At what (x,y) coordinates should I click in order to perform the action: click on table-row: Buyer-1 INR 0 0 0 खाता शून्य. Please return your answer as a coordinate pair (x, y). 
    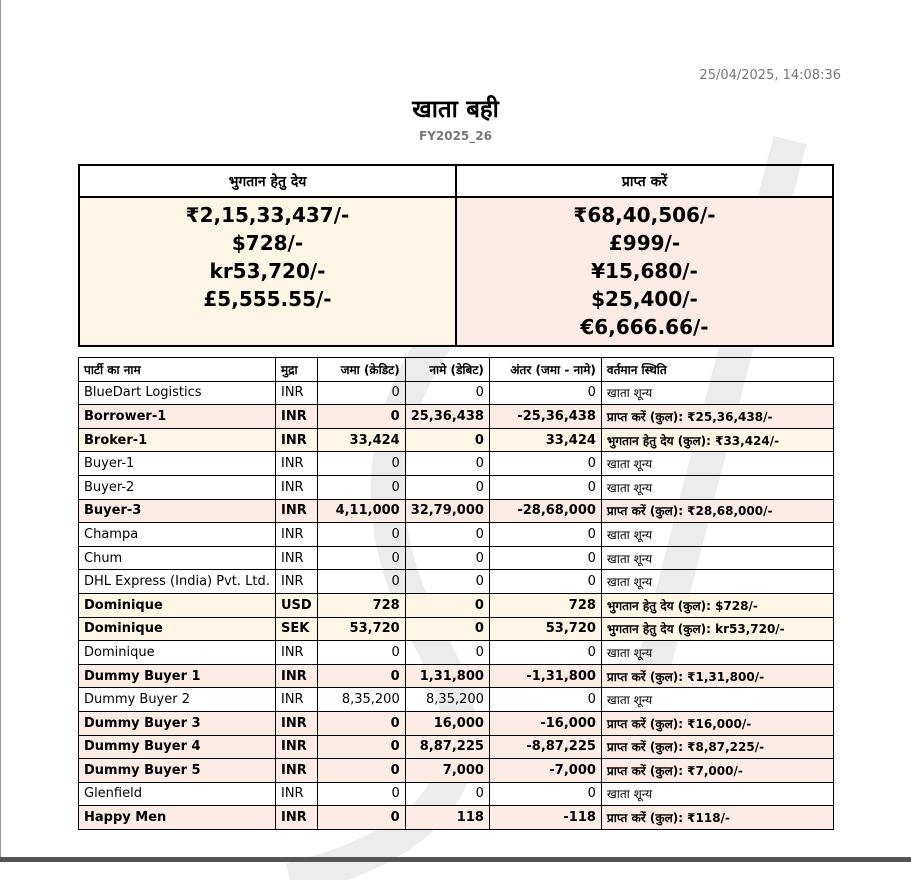
    Looking at the image, I should click on (456, 463).